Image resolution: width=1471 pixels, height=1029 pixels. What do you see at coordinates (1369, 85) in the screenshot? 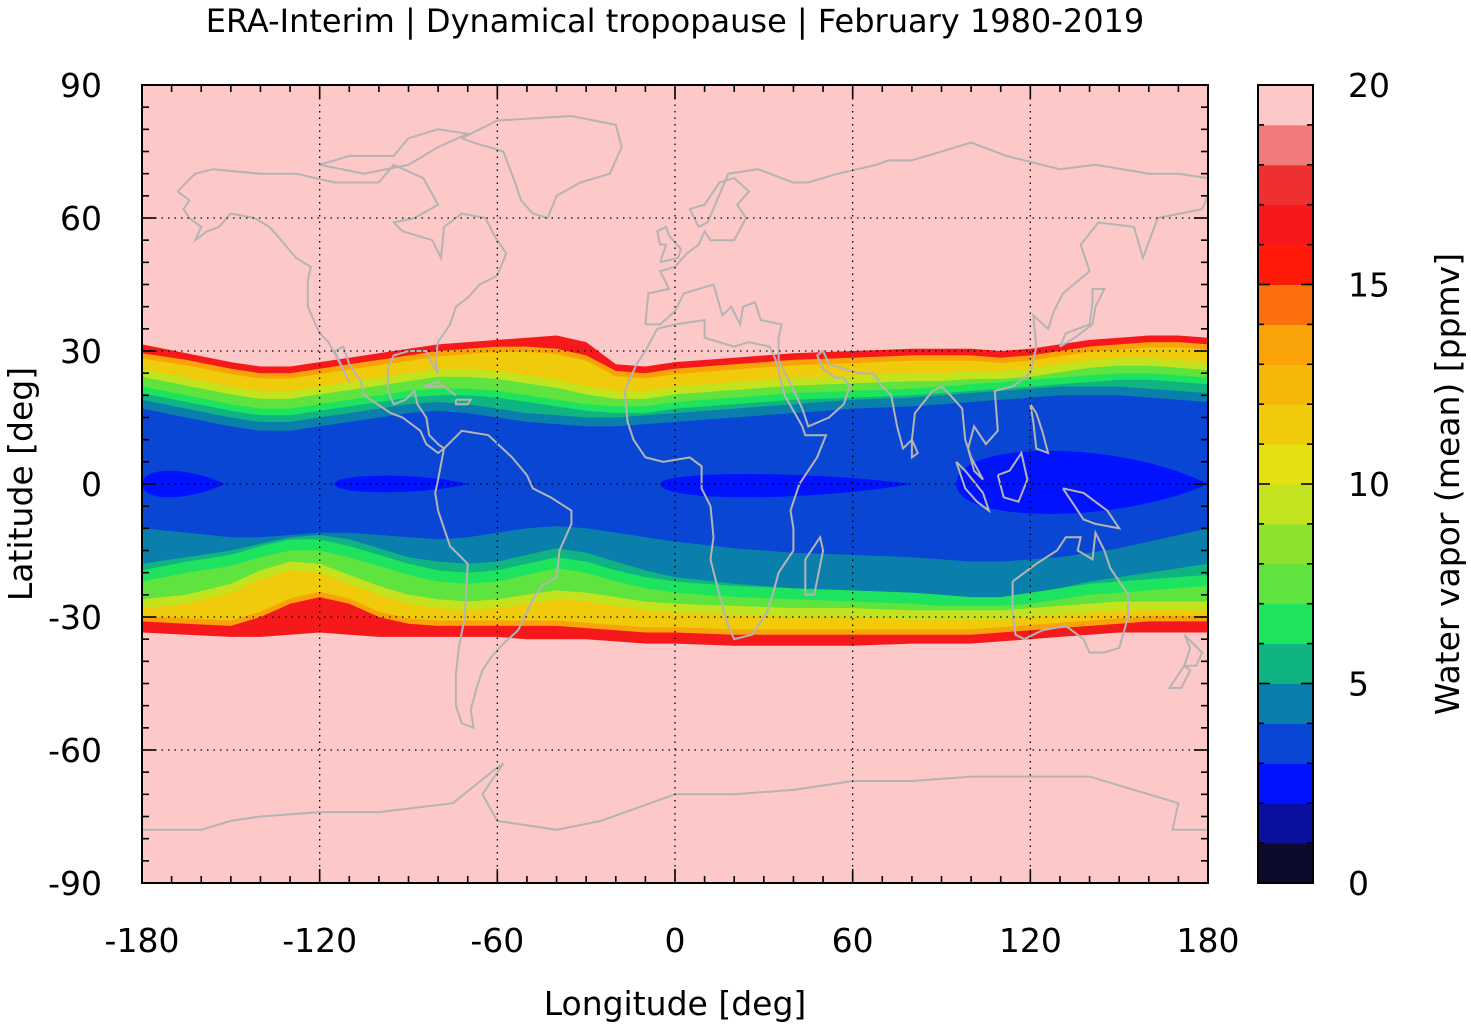
I see `colorbar-tick-label: 20` at bounding box center [1369, 85].